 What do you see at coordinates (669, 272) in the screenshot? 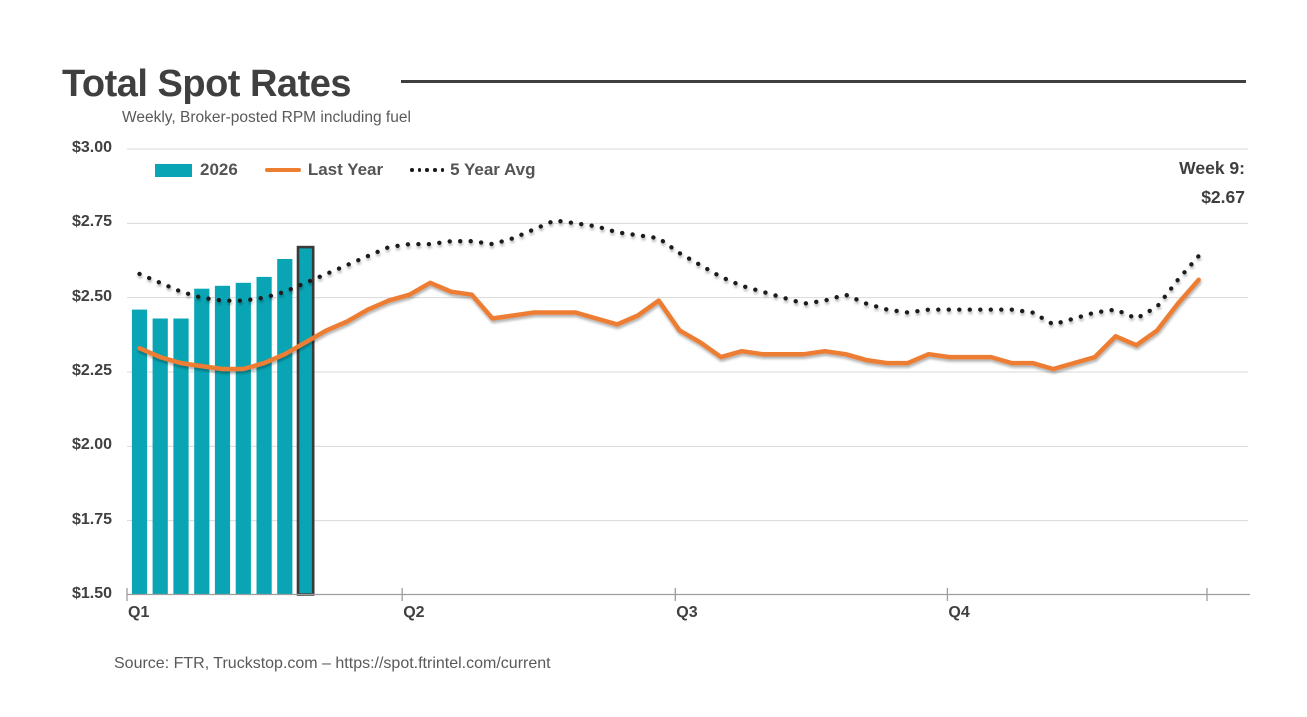
I see `5-year-avg-line` at bounding box center [669, 272].